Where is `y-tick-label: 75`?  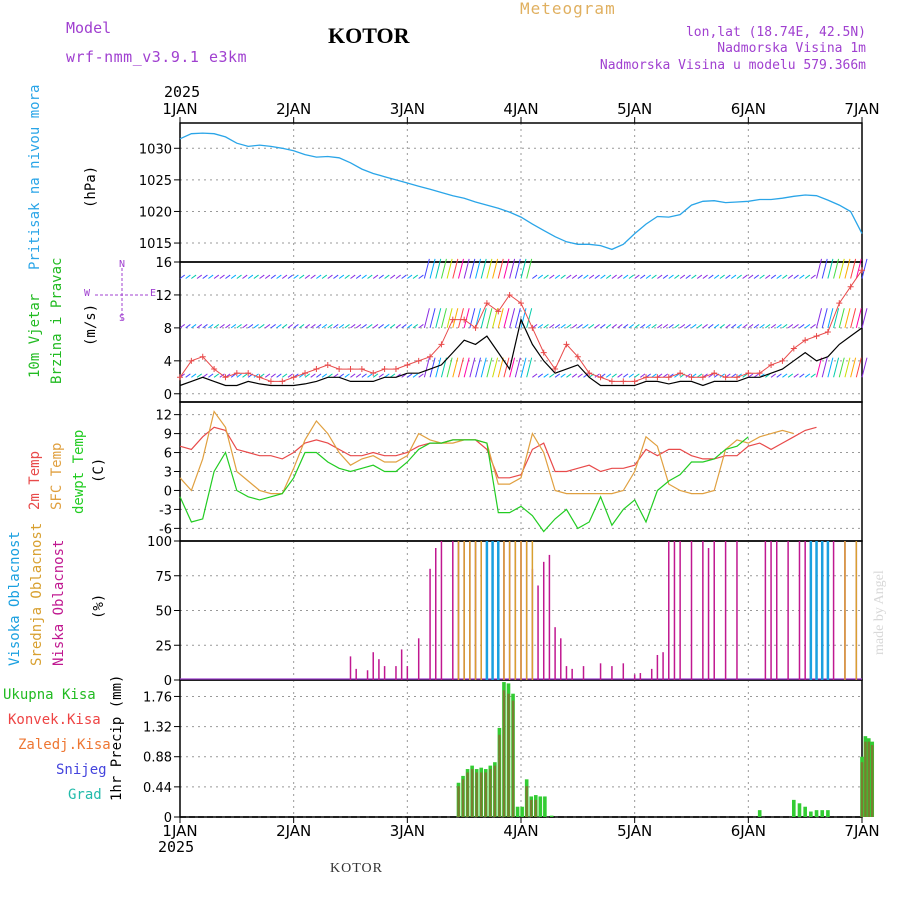 y-tick-label: 75 is located at coordinates (163, 577).